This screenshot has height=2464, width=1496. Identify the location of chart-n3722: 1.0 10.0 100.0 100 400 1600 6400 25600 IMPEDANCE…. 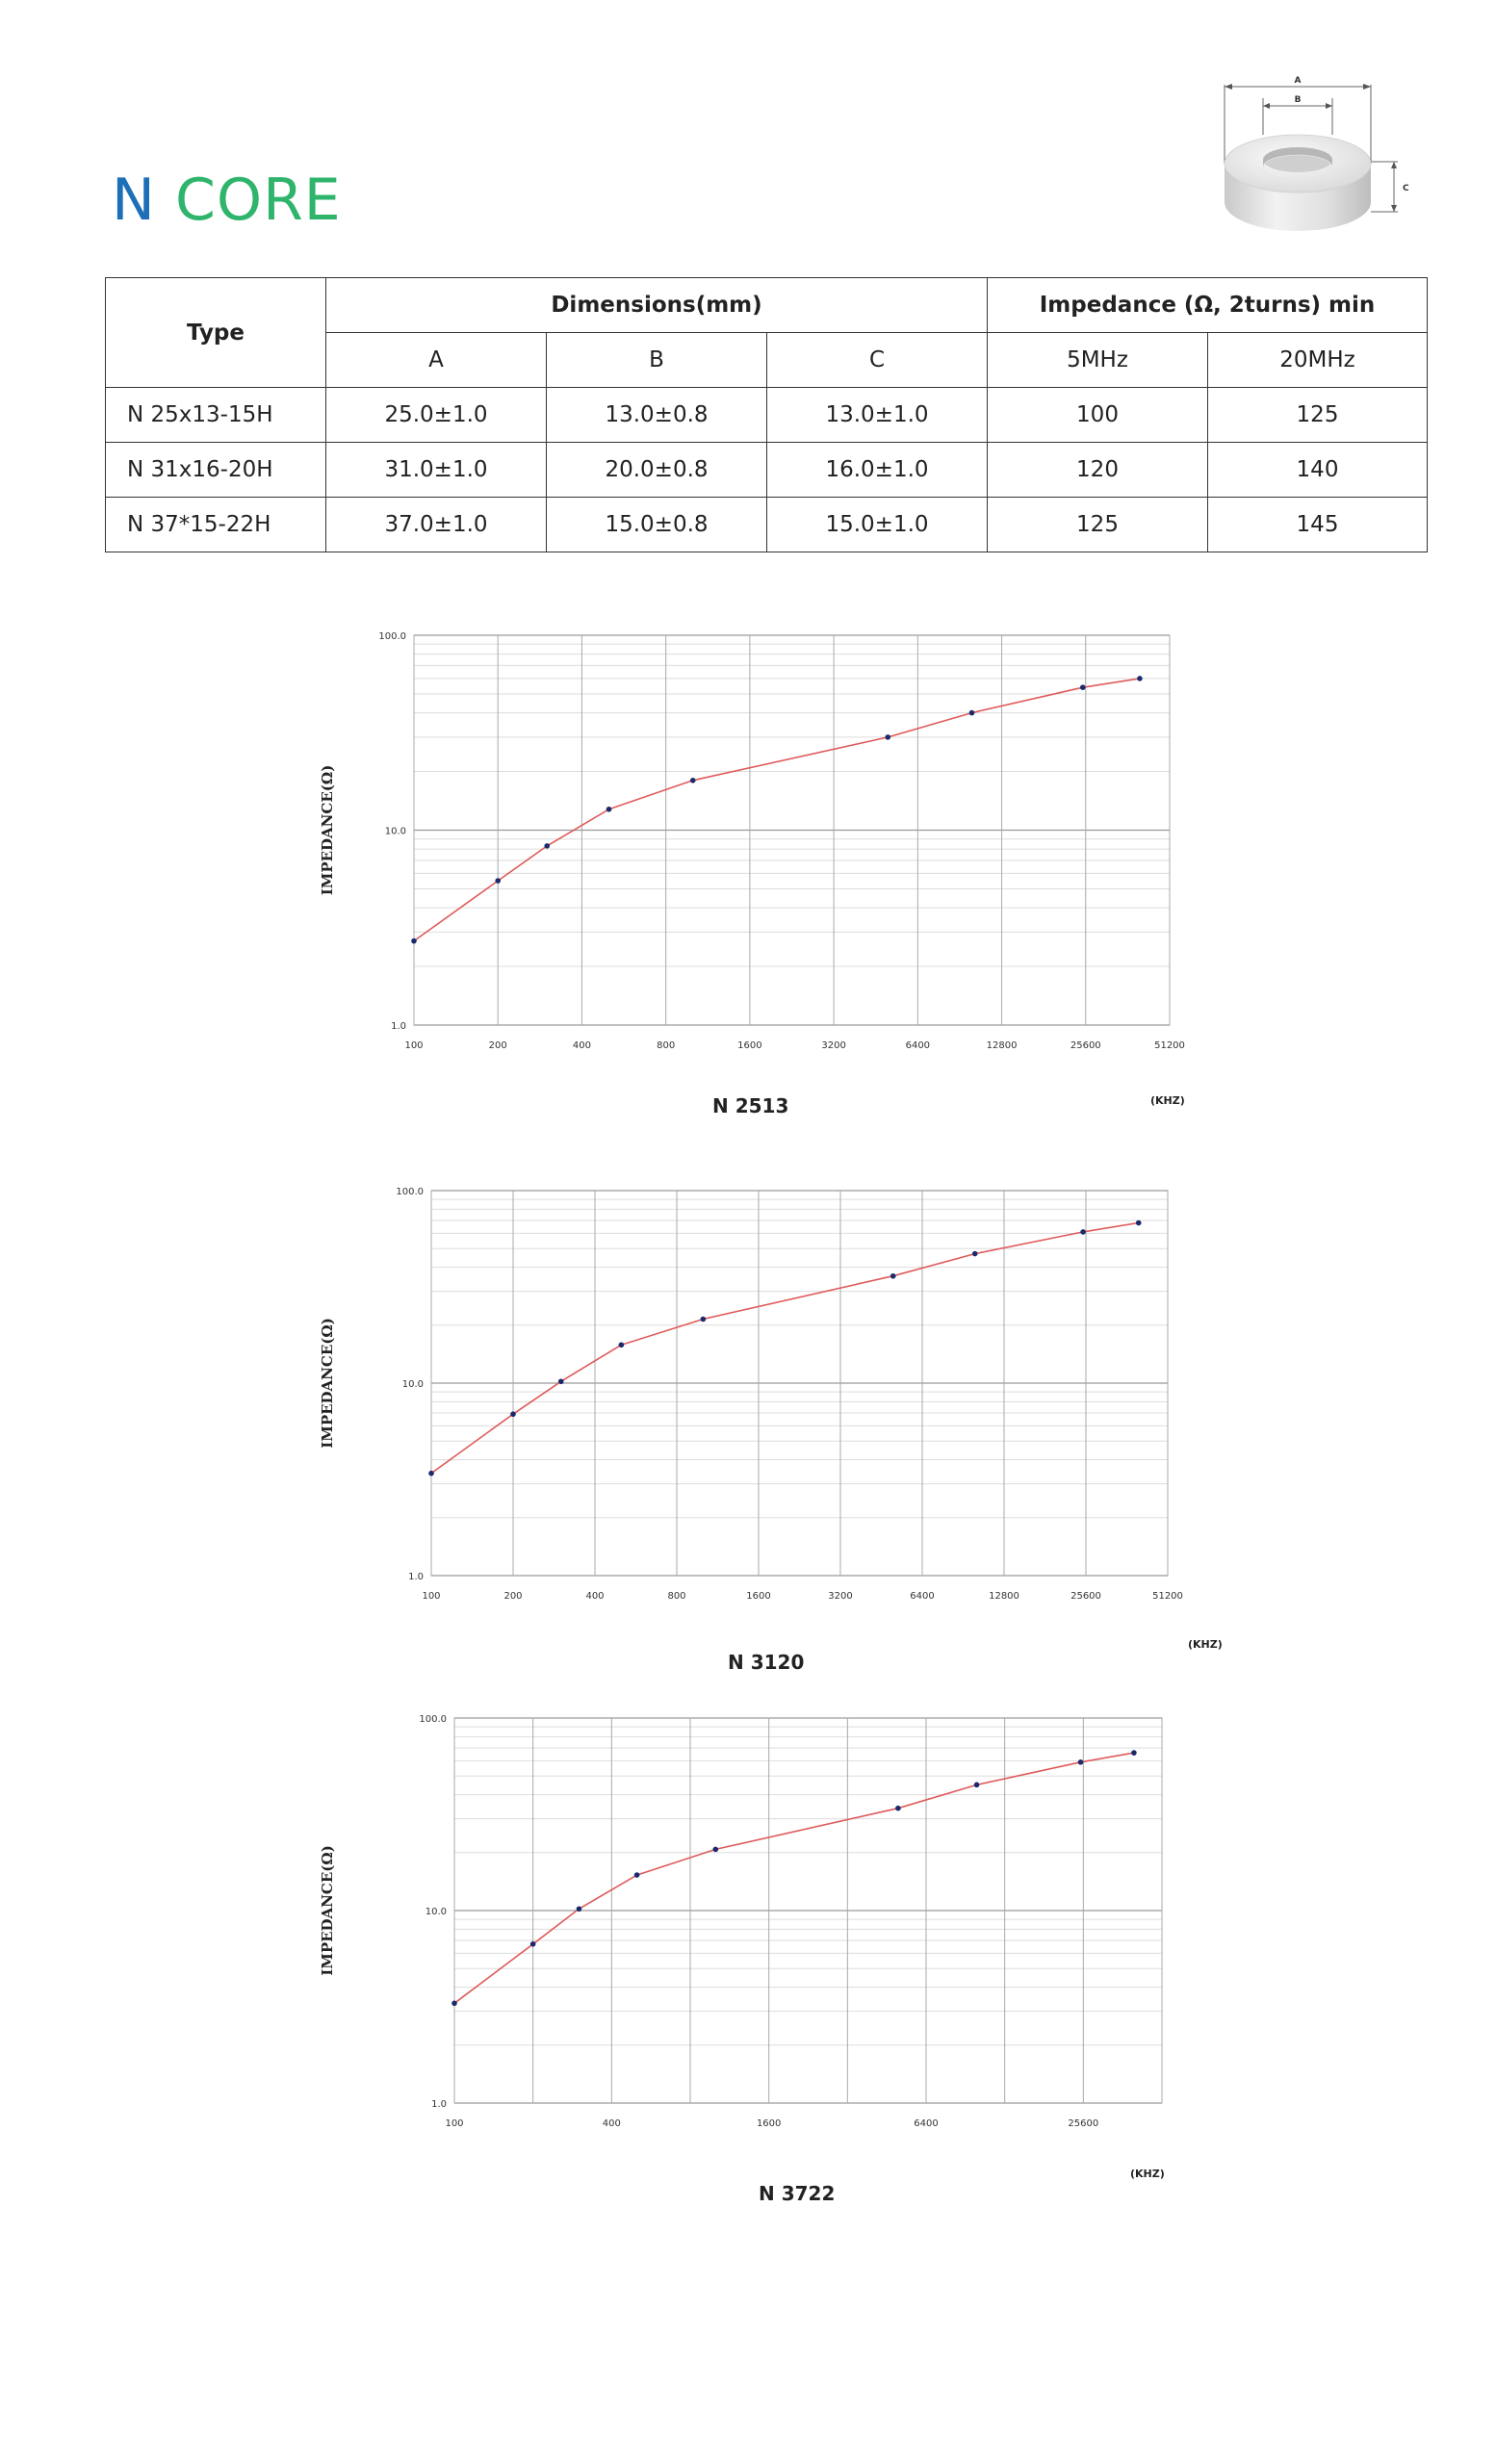
(751, 1954).